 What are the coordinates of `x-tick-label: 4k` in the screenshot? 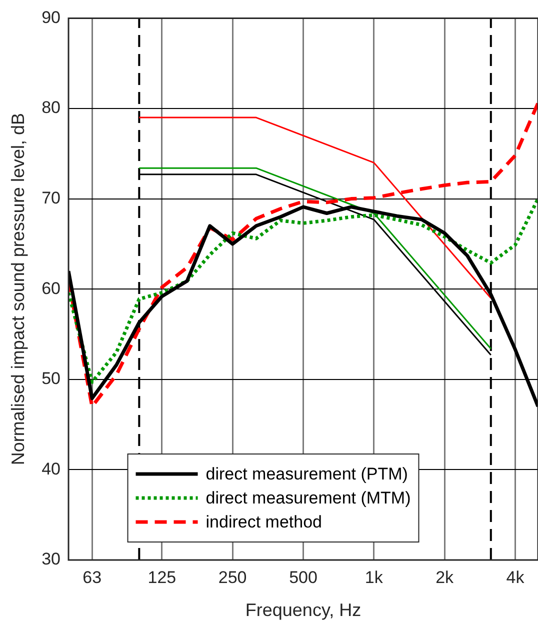 It's located at (515, 577).